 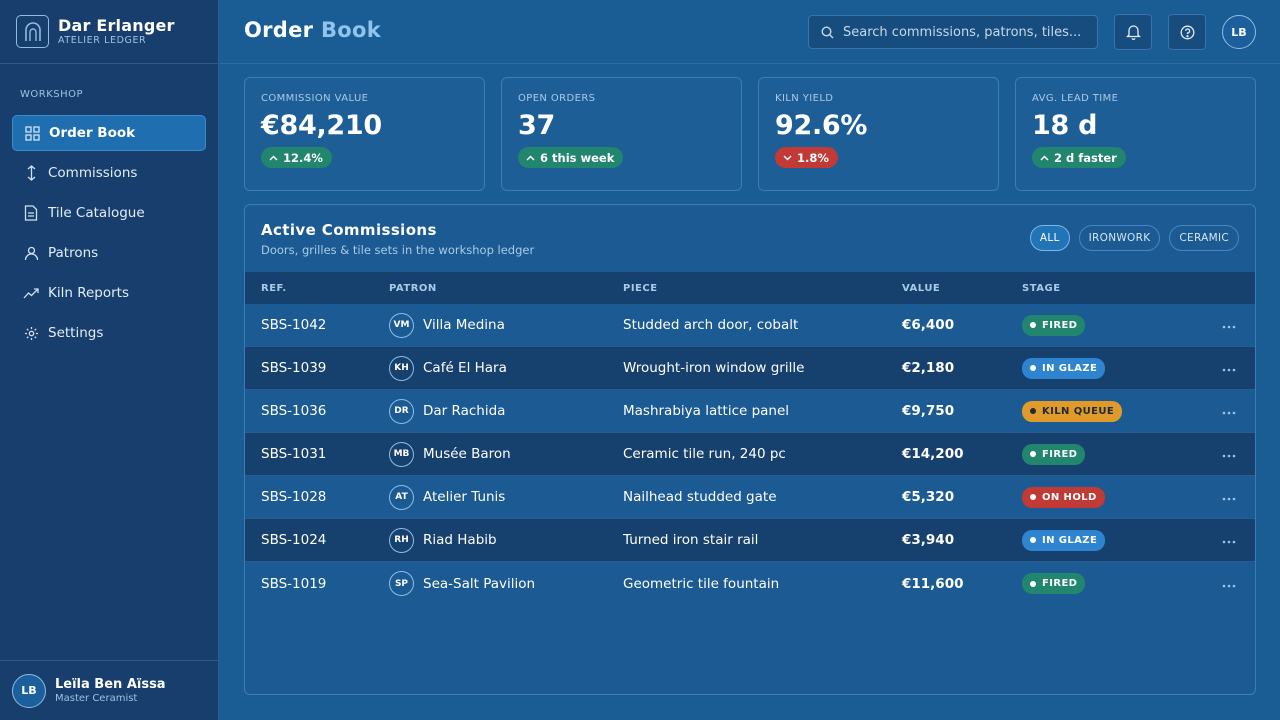 What do you see at coordinates (530, 157) in the screenshot?
I see `chevron-up-icon` at bounding box center [530, 157].